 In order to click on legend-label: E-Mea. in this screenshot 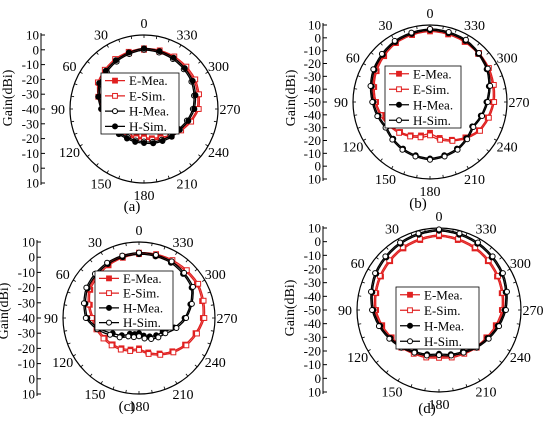, I will do `click(443, 294)`.